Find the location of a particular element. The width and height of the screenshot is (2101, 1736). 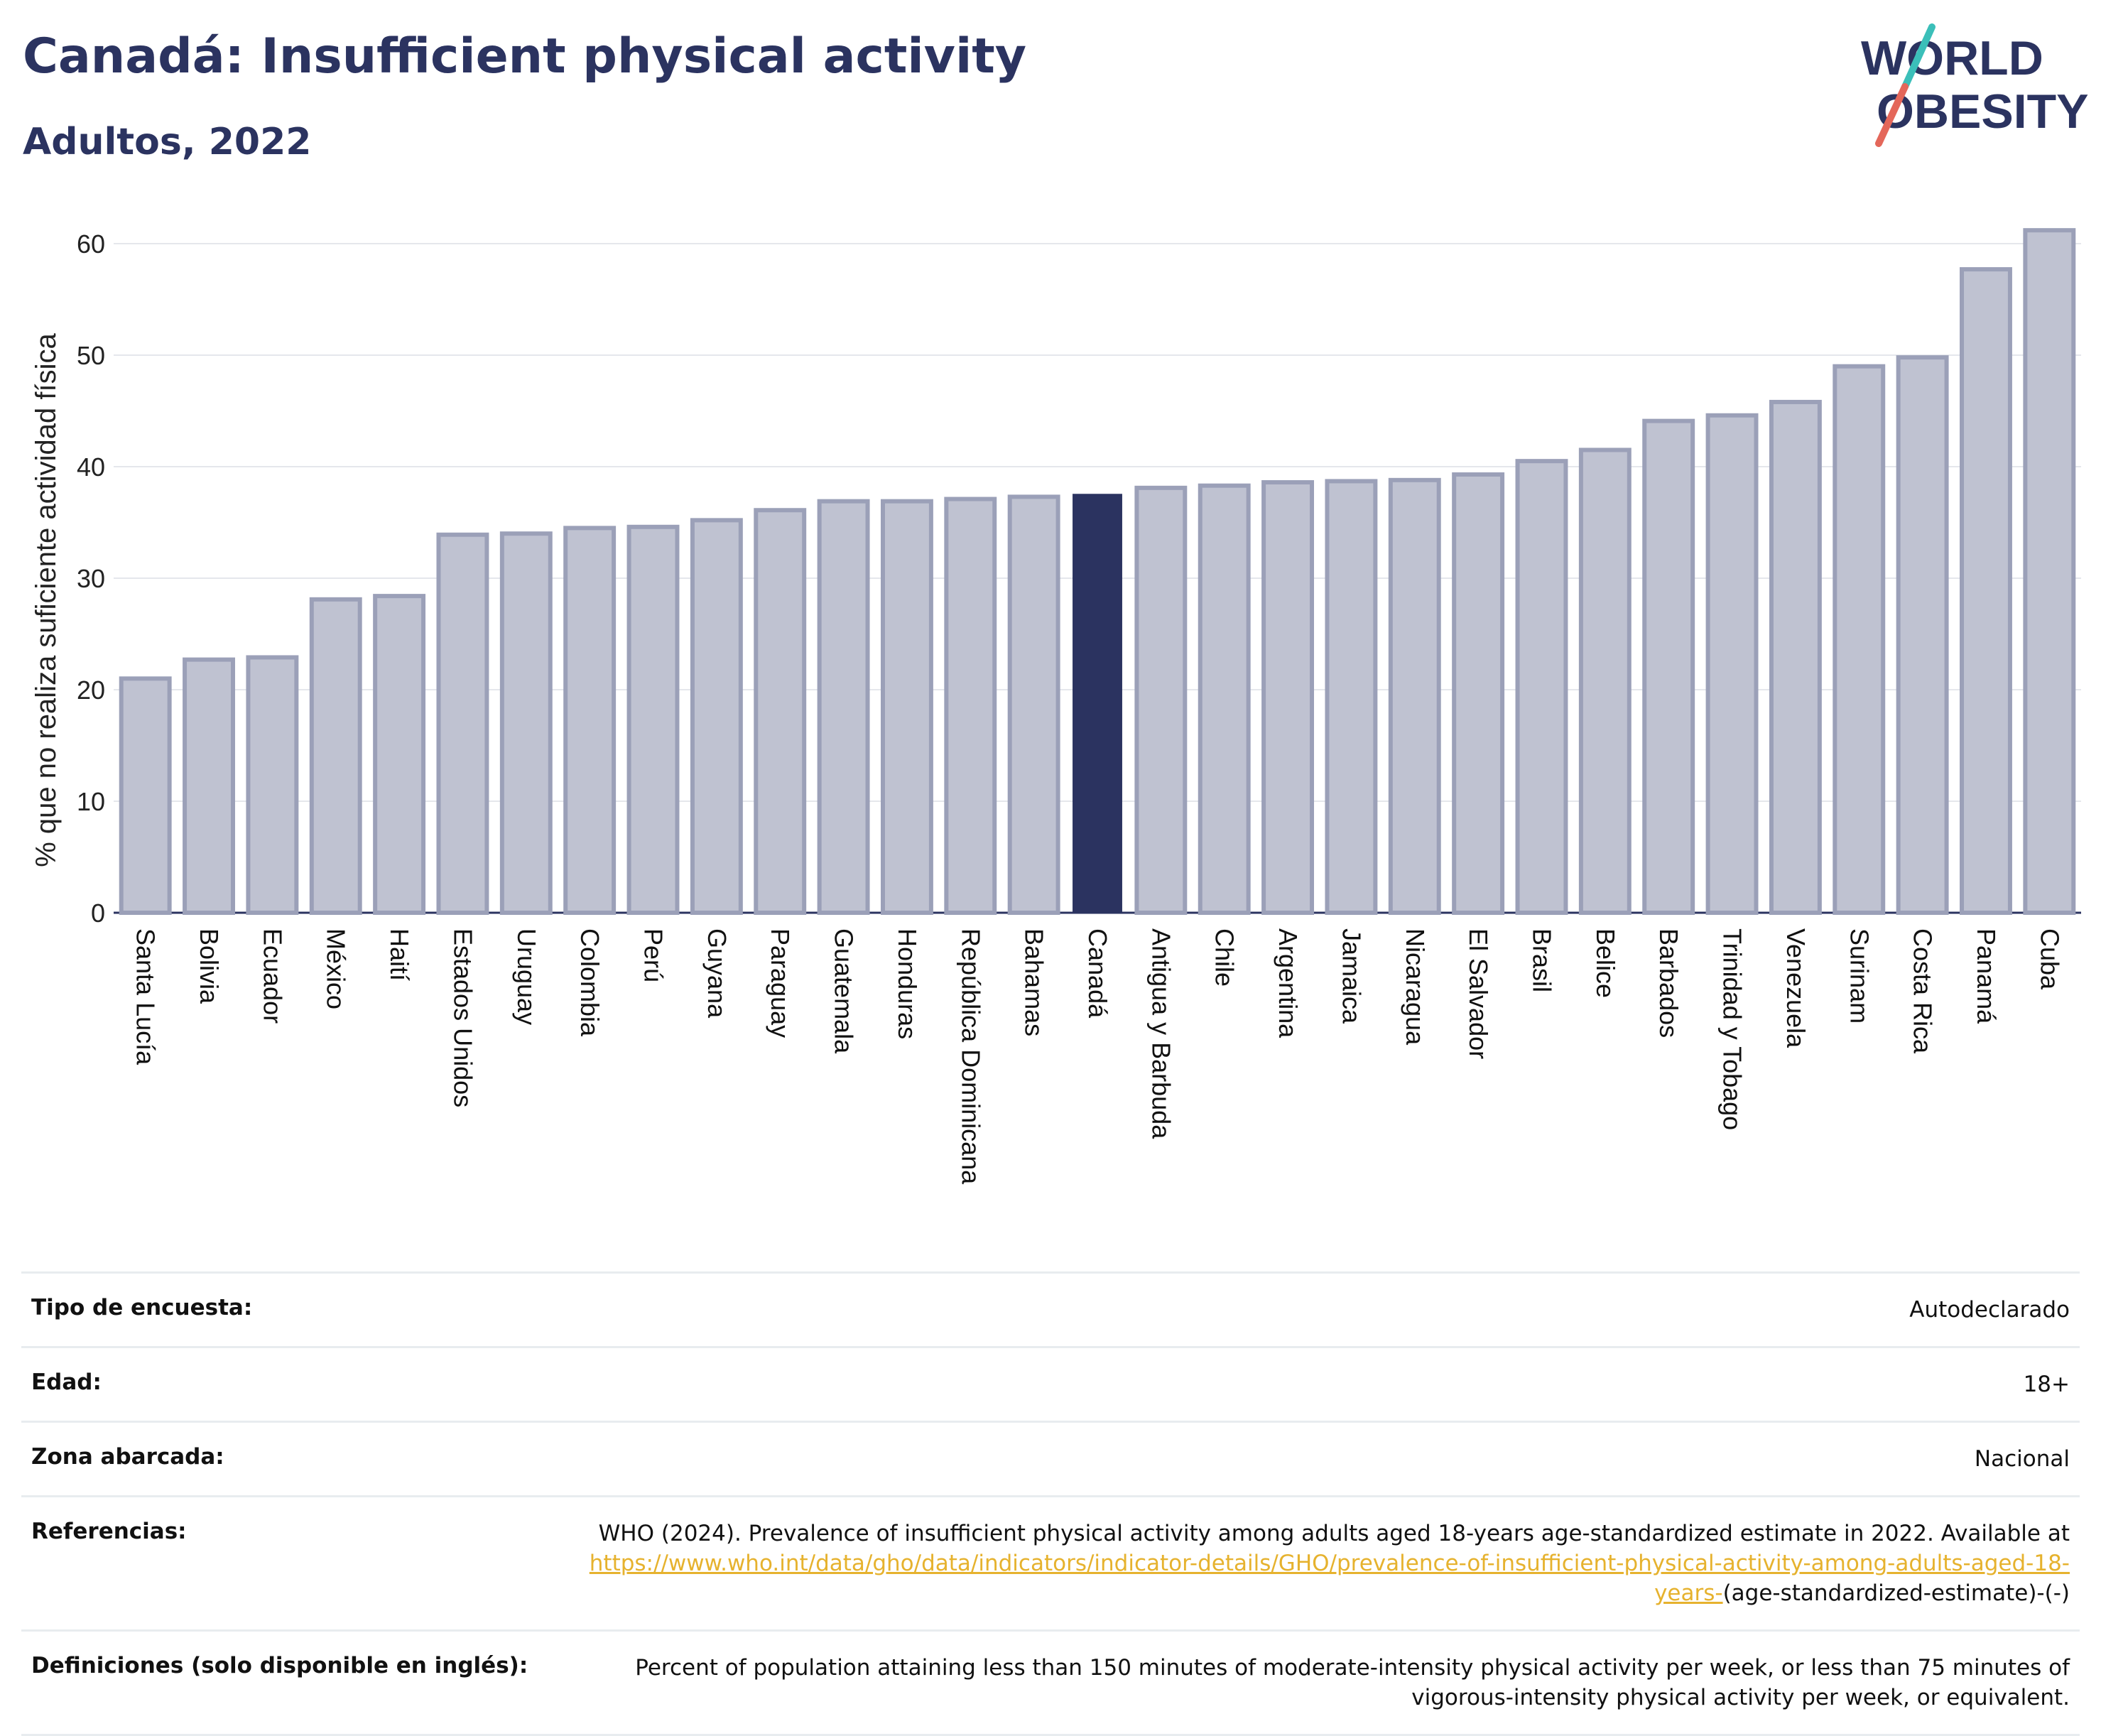

meta-area-label: Zona abarcada: is located at coordinates (127, 1457).